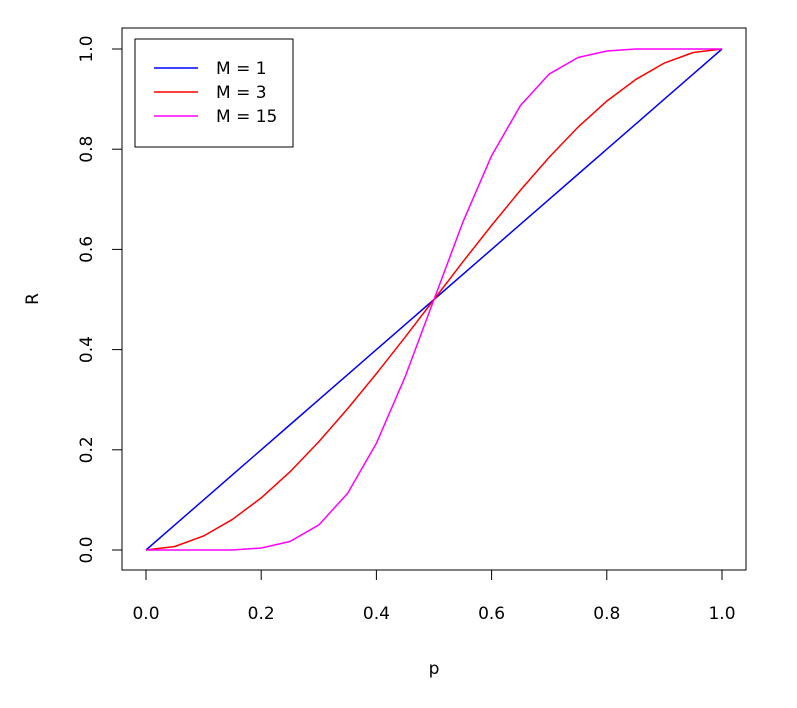 The height and width of the screenshot is (708, 797). I want to click on y-tick-label: 0.6, so click(87, 249).